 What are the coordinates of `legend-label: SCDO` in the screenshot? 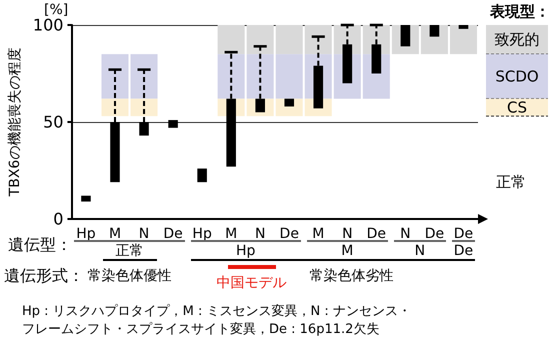 It's located at (517, 76).